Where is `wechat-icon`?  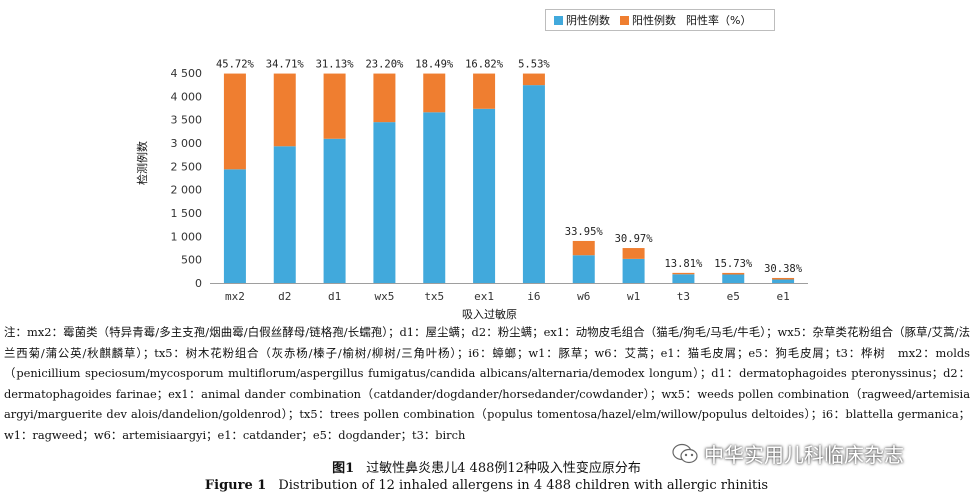 wechat-icon is located at coordinates (685, 453).